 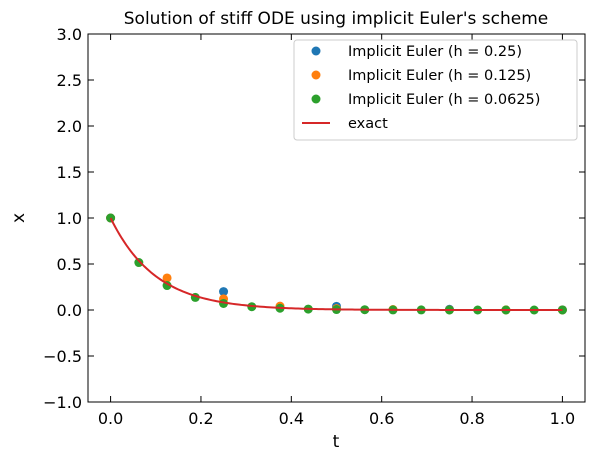 What do you see at coordinates (69, 218) in the screenshot?
I see `y-tick-label: 1.0` at bounding box center [69, 218].